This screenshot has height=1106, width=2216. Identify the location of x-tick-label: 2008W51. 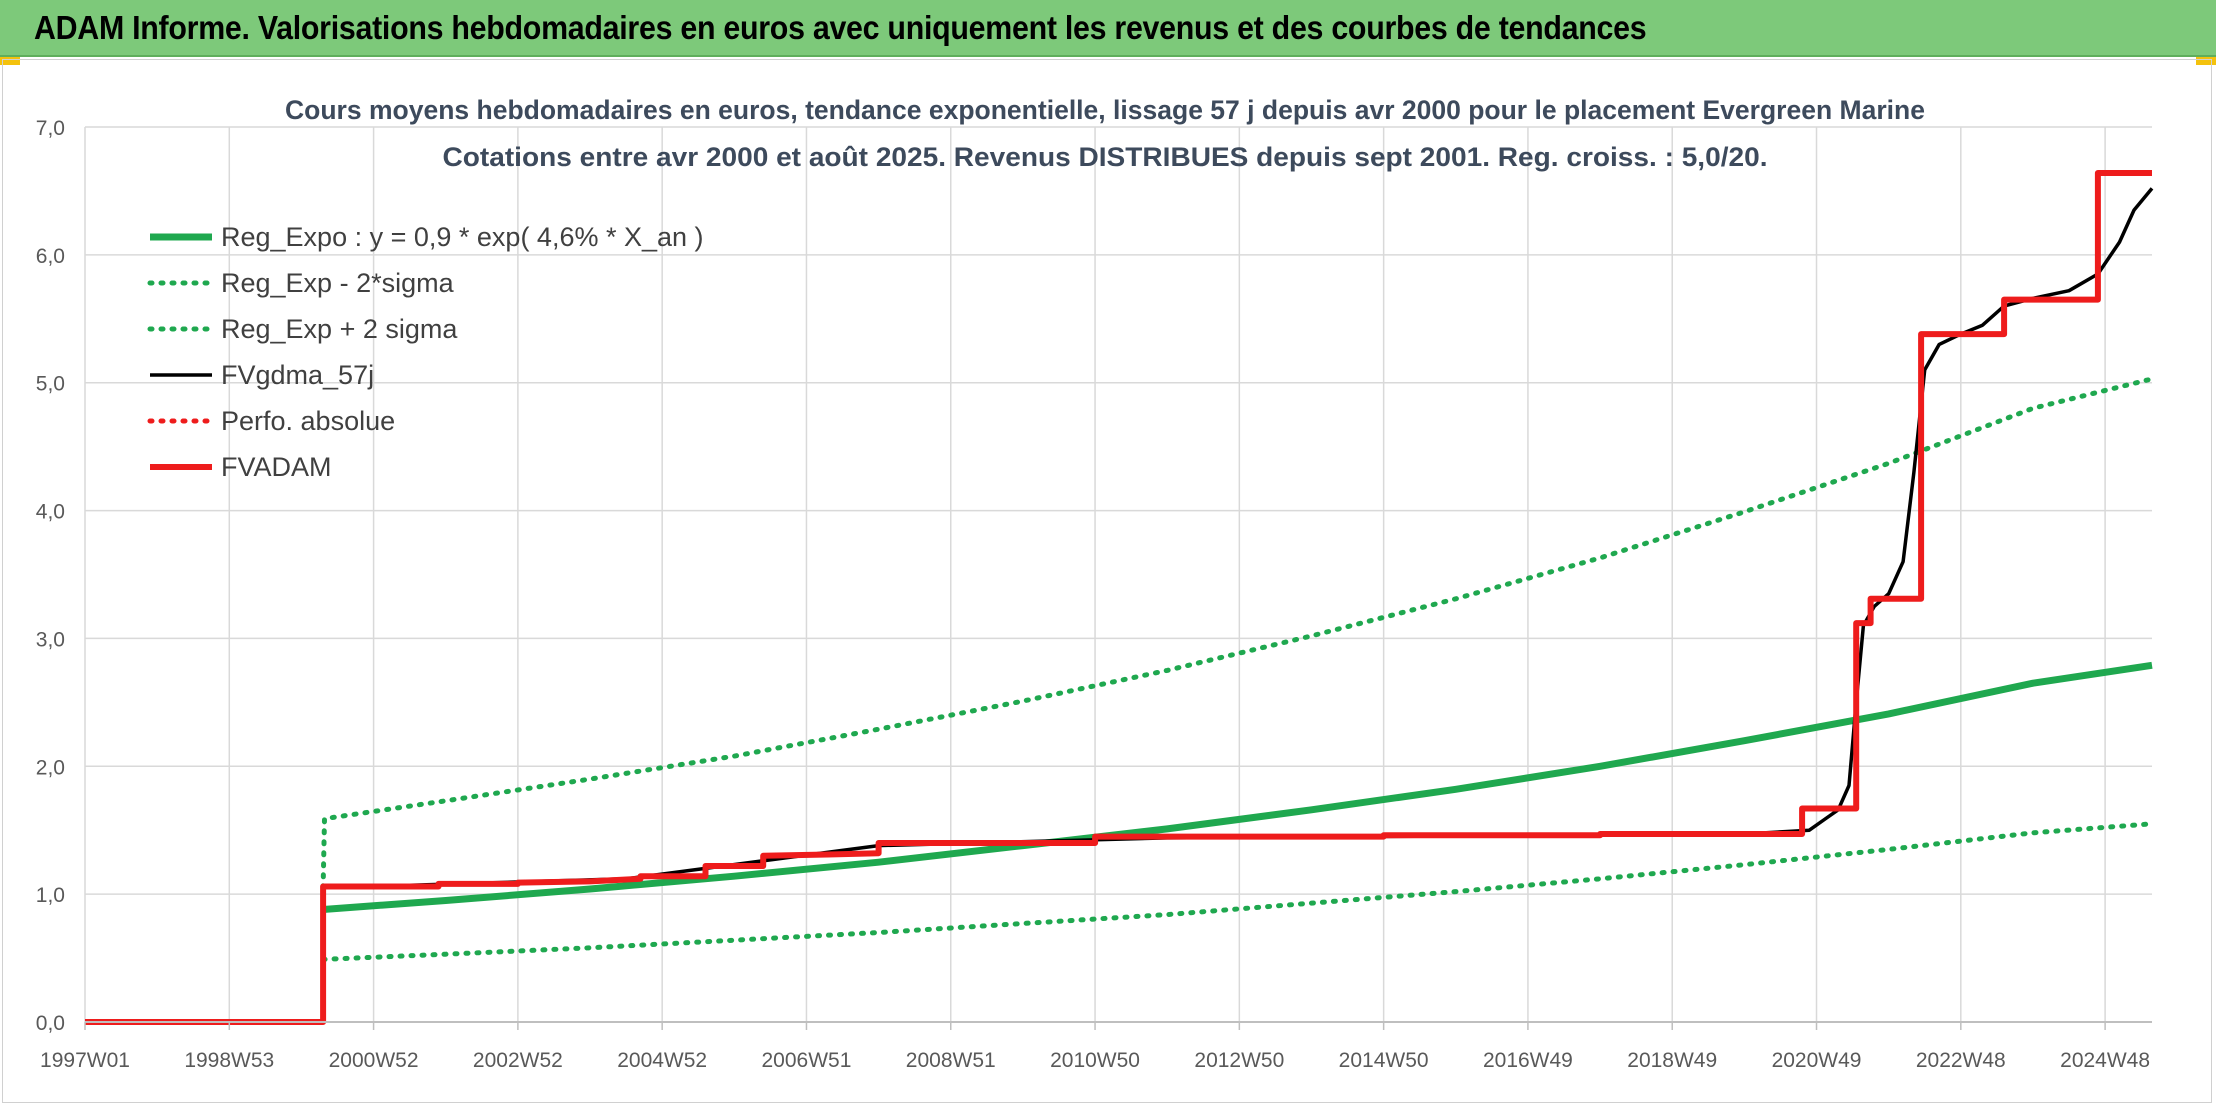
(951, 1060).